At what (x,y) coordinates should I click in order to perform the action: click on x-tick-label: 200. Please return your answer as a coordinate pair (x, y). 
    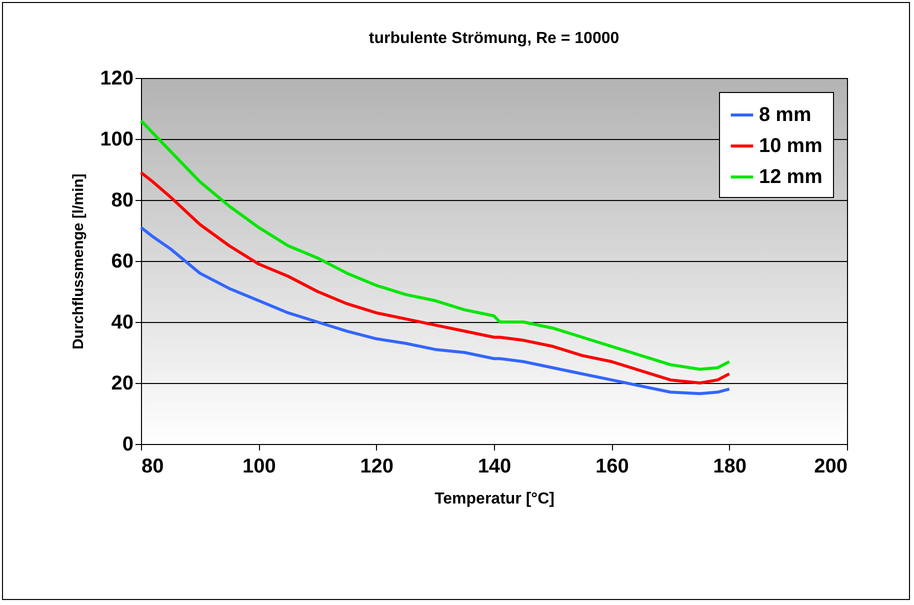
    Looking at the image, I should click on (831, 467).